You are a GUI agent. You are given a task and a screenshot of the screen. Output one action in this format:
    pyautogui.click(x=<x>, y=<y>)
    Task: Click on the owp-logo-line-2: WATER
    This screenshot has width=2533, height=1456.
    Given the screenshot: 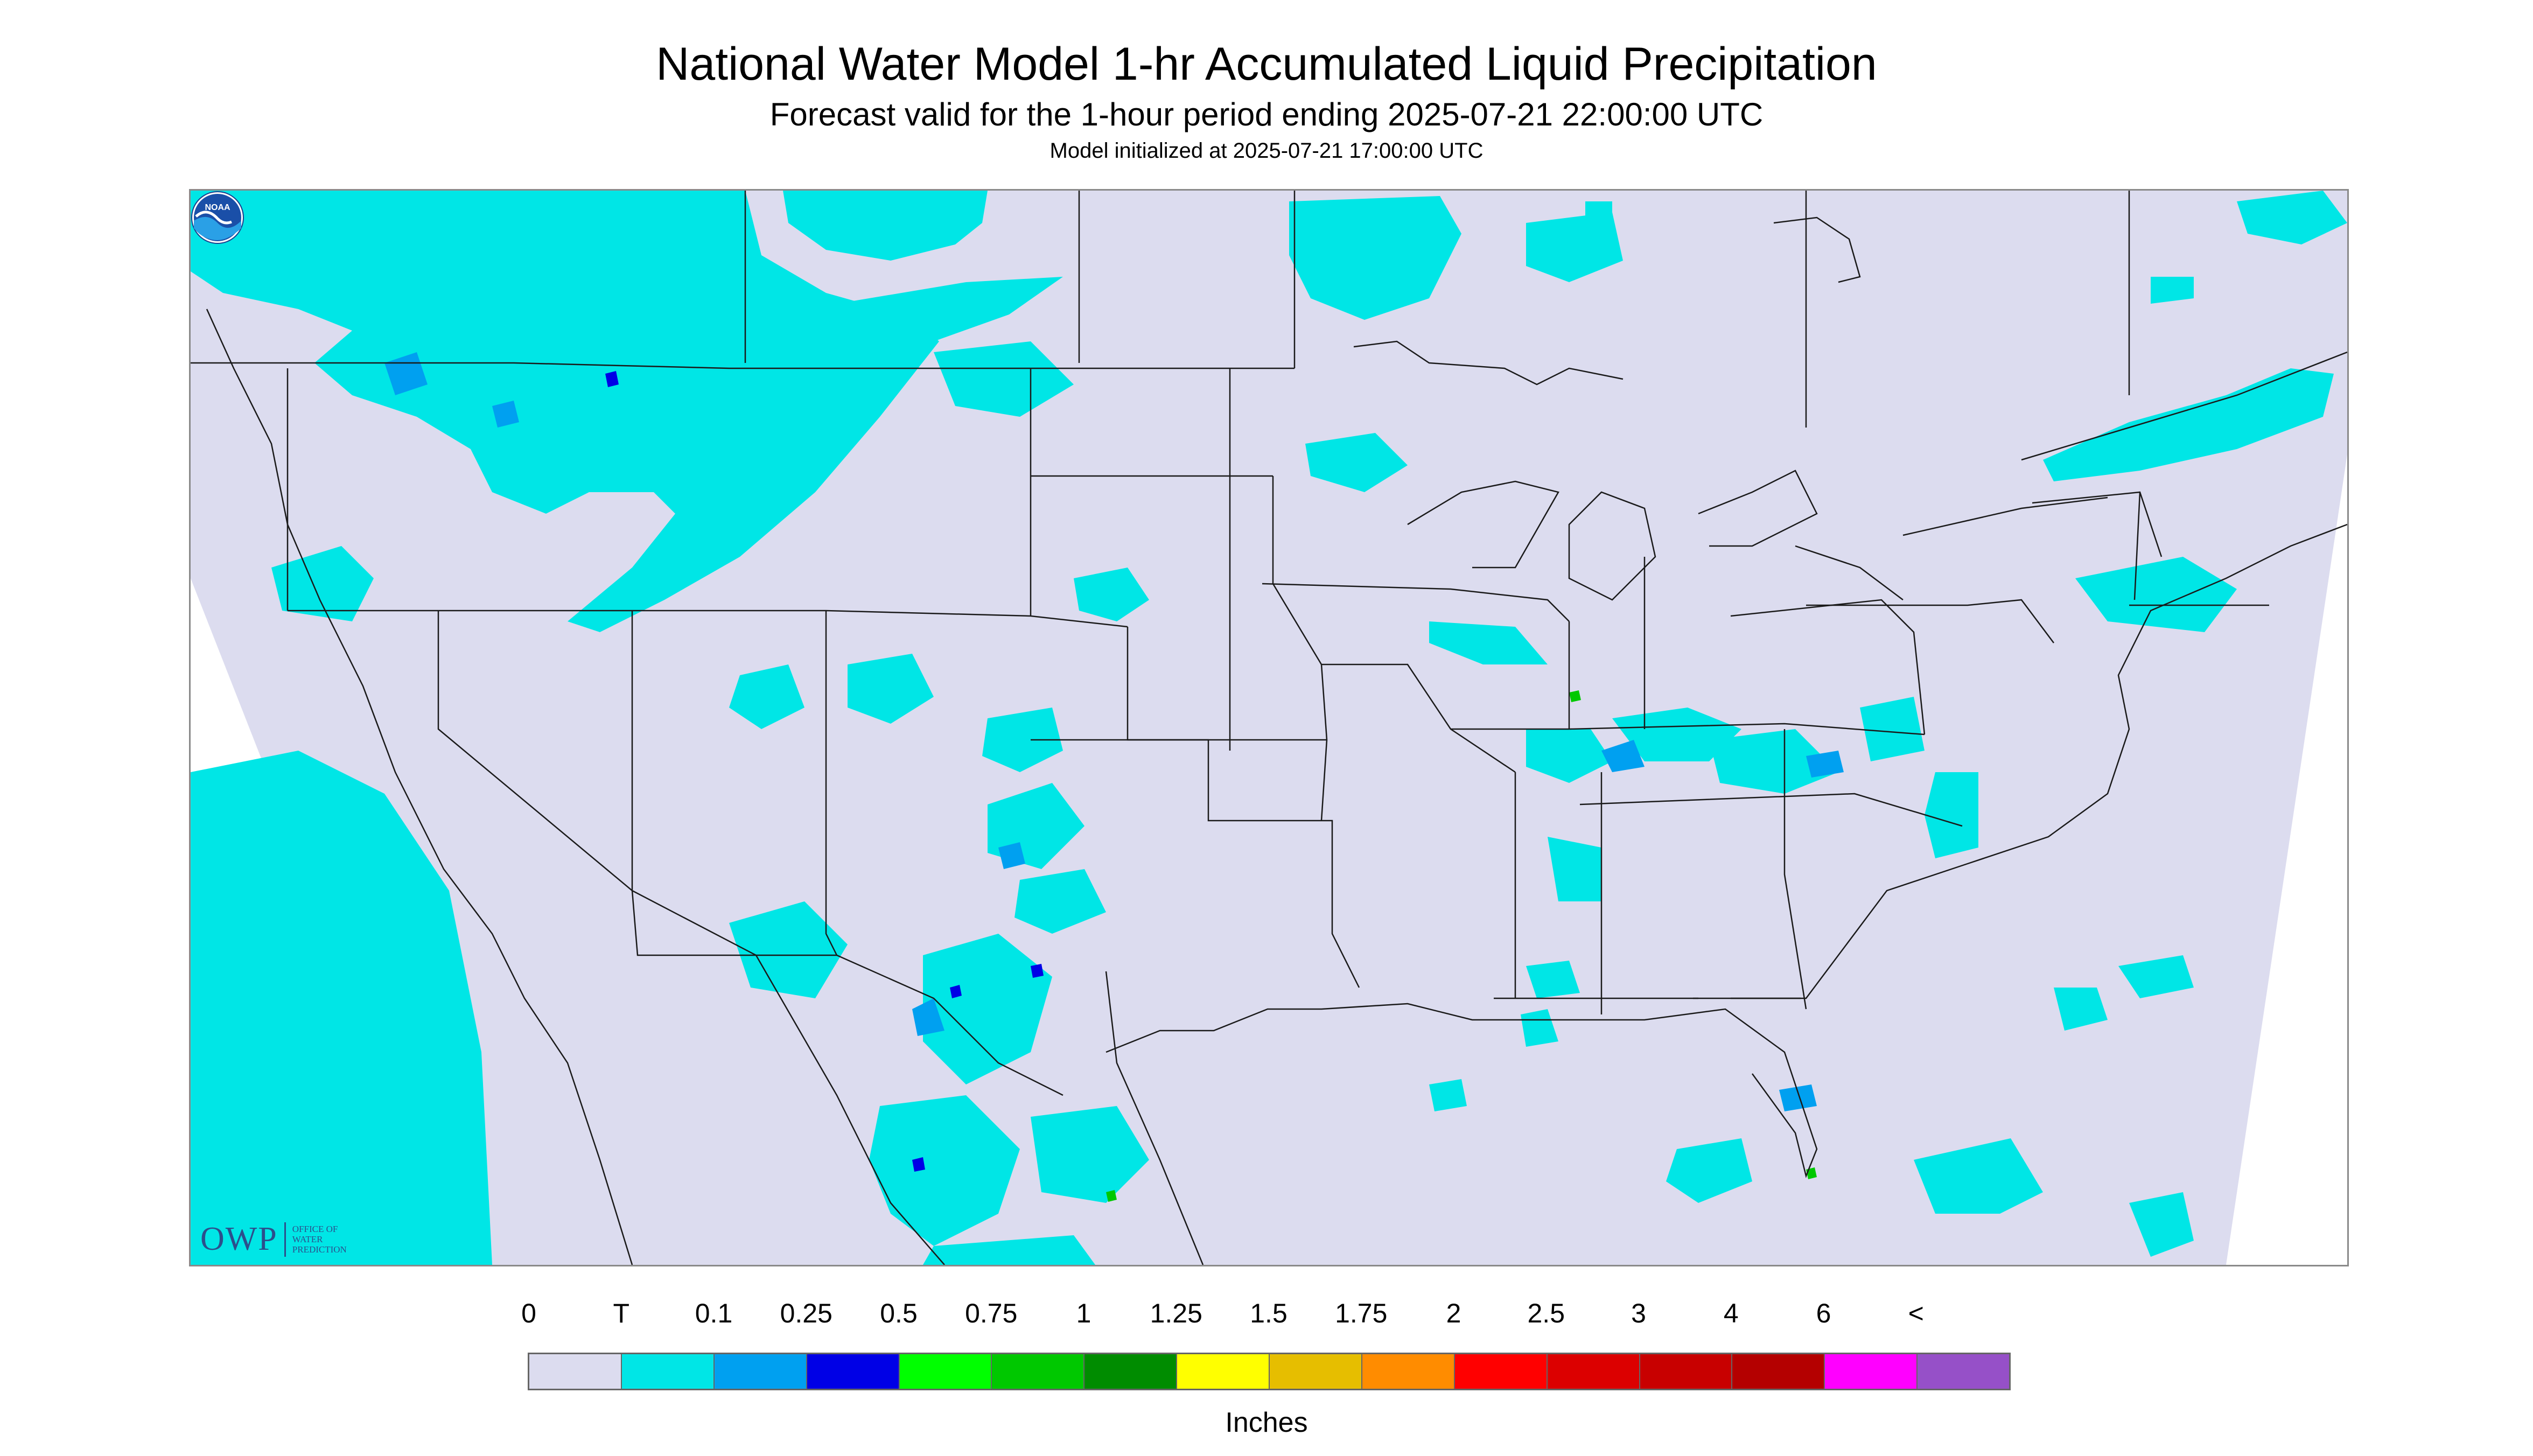 What is the action you would take?
    pyautogui.click(x=307, y=1239)
    